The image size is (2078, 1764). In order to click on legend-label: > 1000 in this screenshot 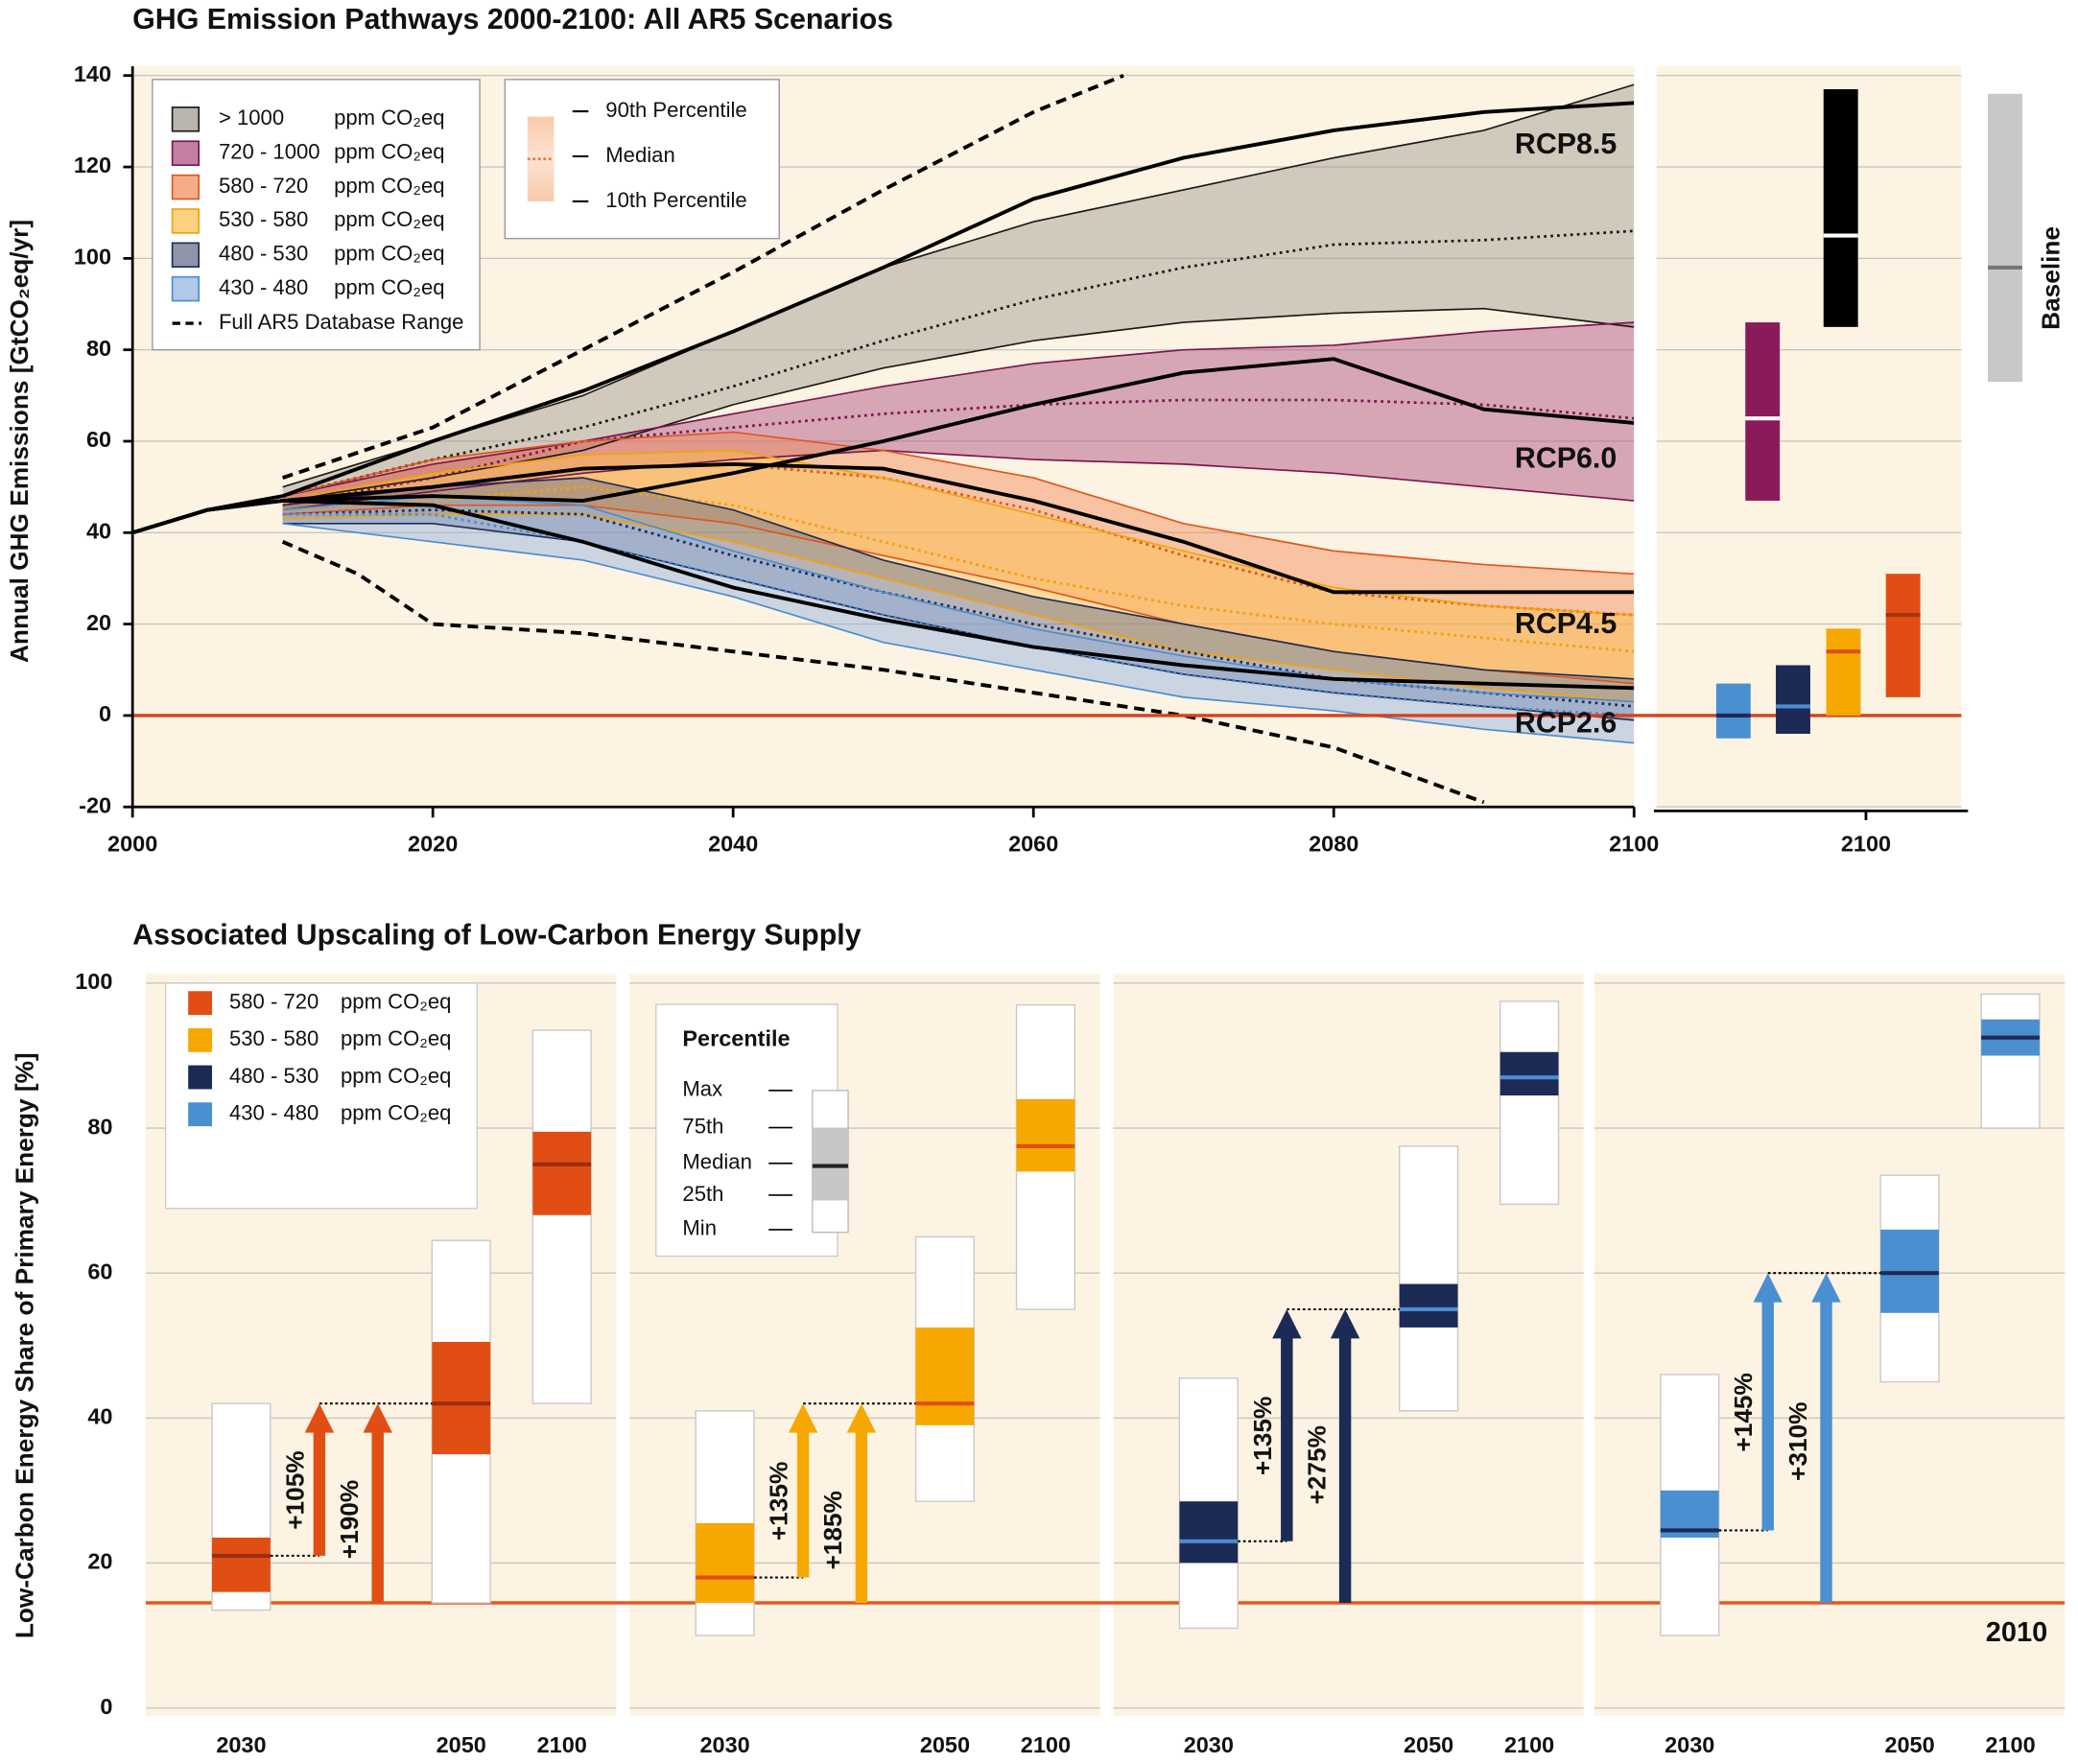, I will do `click(252, 118)`.